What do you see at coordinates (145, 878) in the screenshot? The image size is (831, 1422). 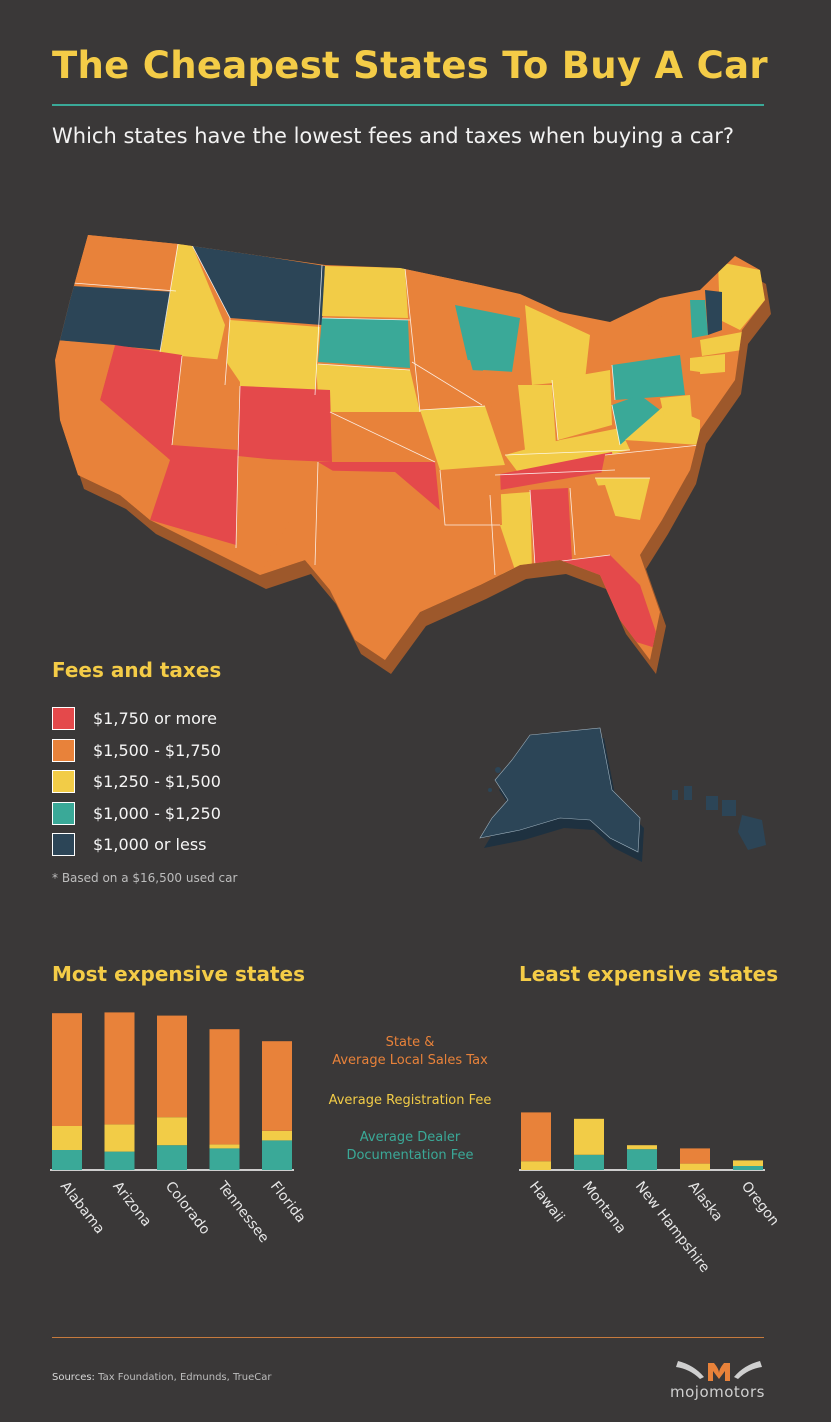 I see `legend-footnote: * Based on a $16,500 used car` at bounding box center [145, 878].